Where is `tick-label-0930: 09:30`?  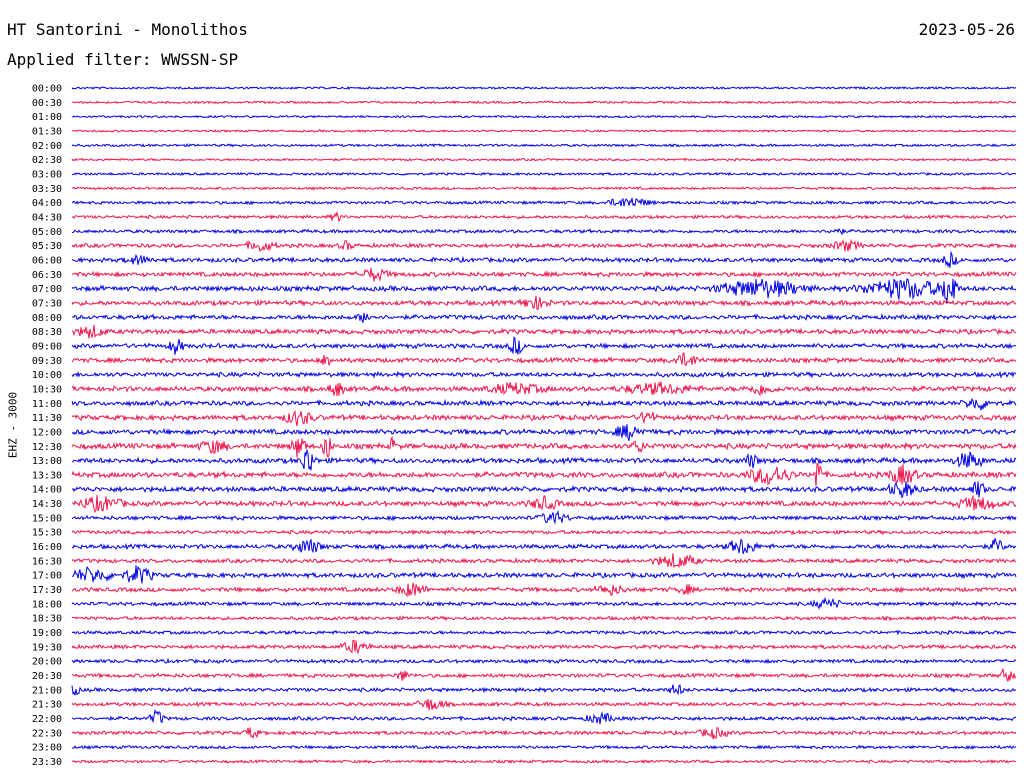 tick-label-0930: 09:30 is located at coordinates (47, 361).